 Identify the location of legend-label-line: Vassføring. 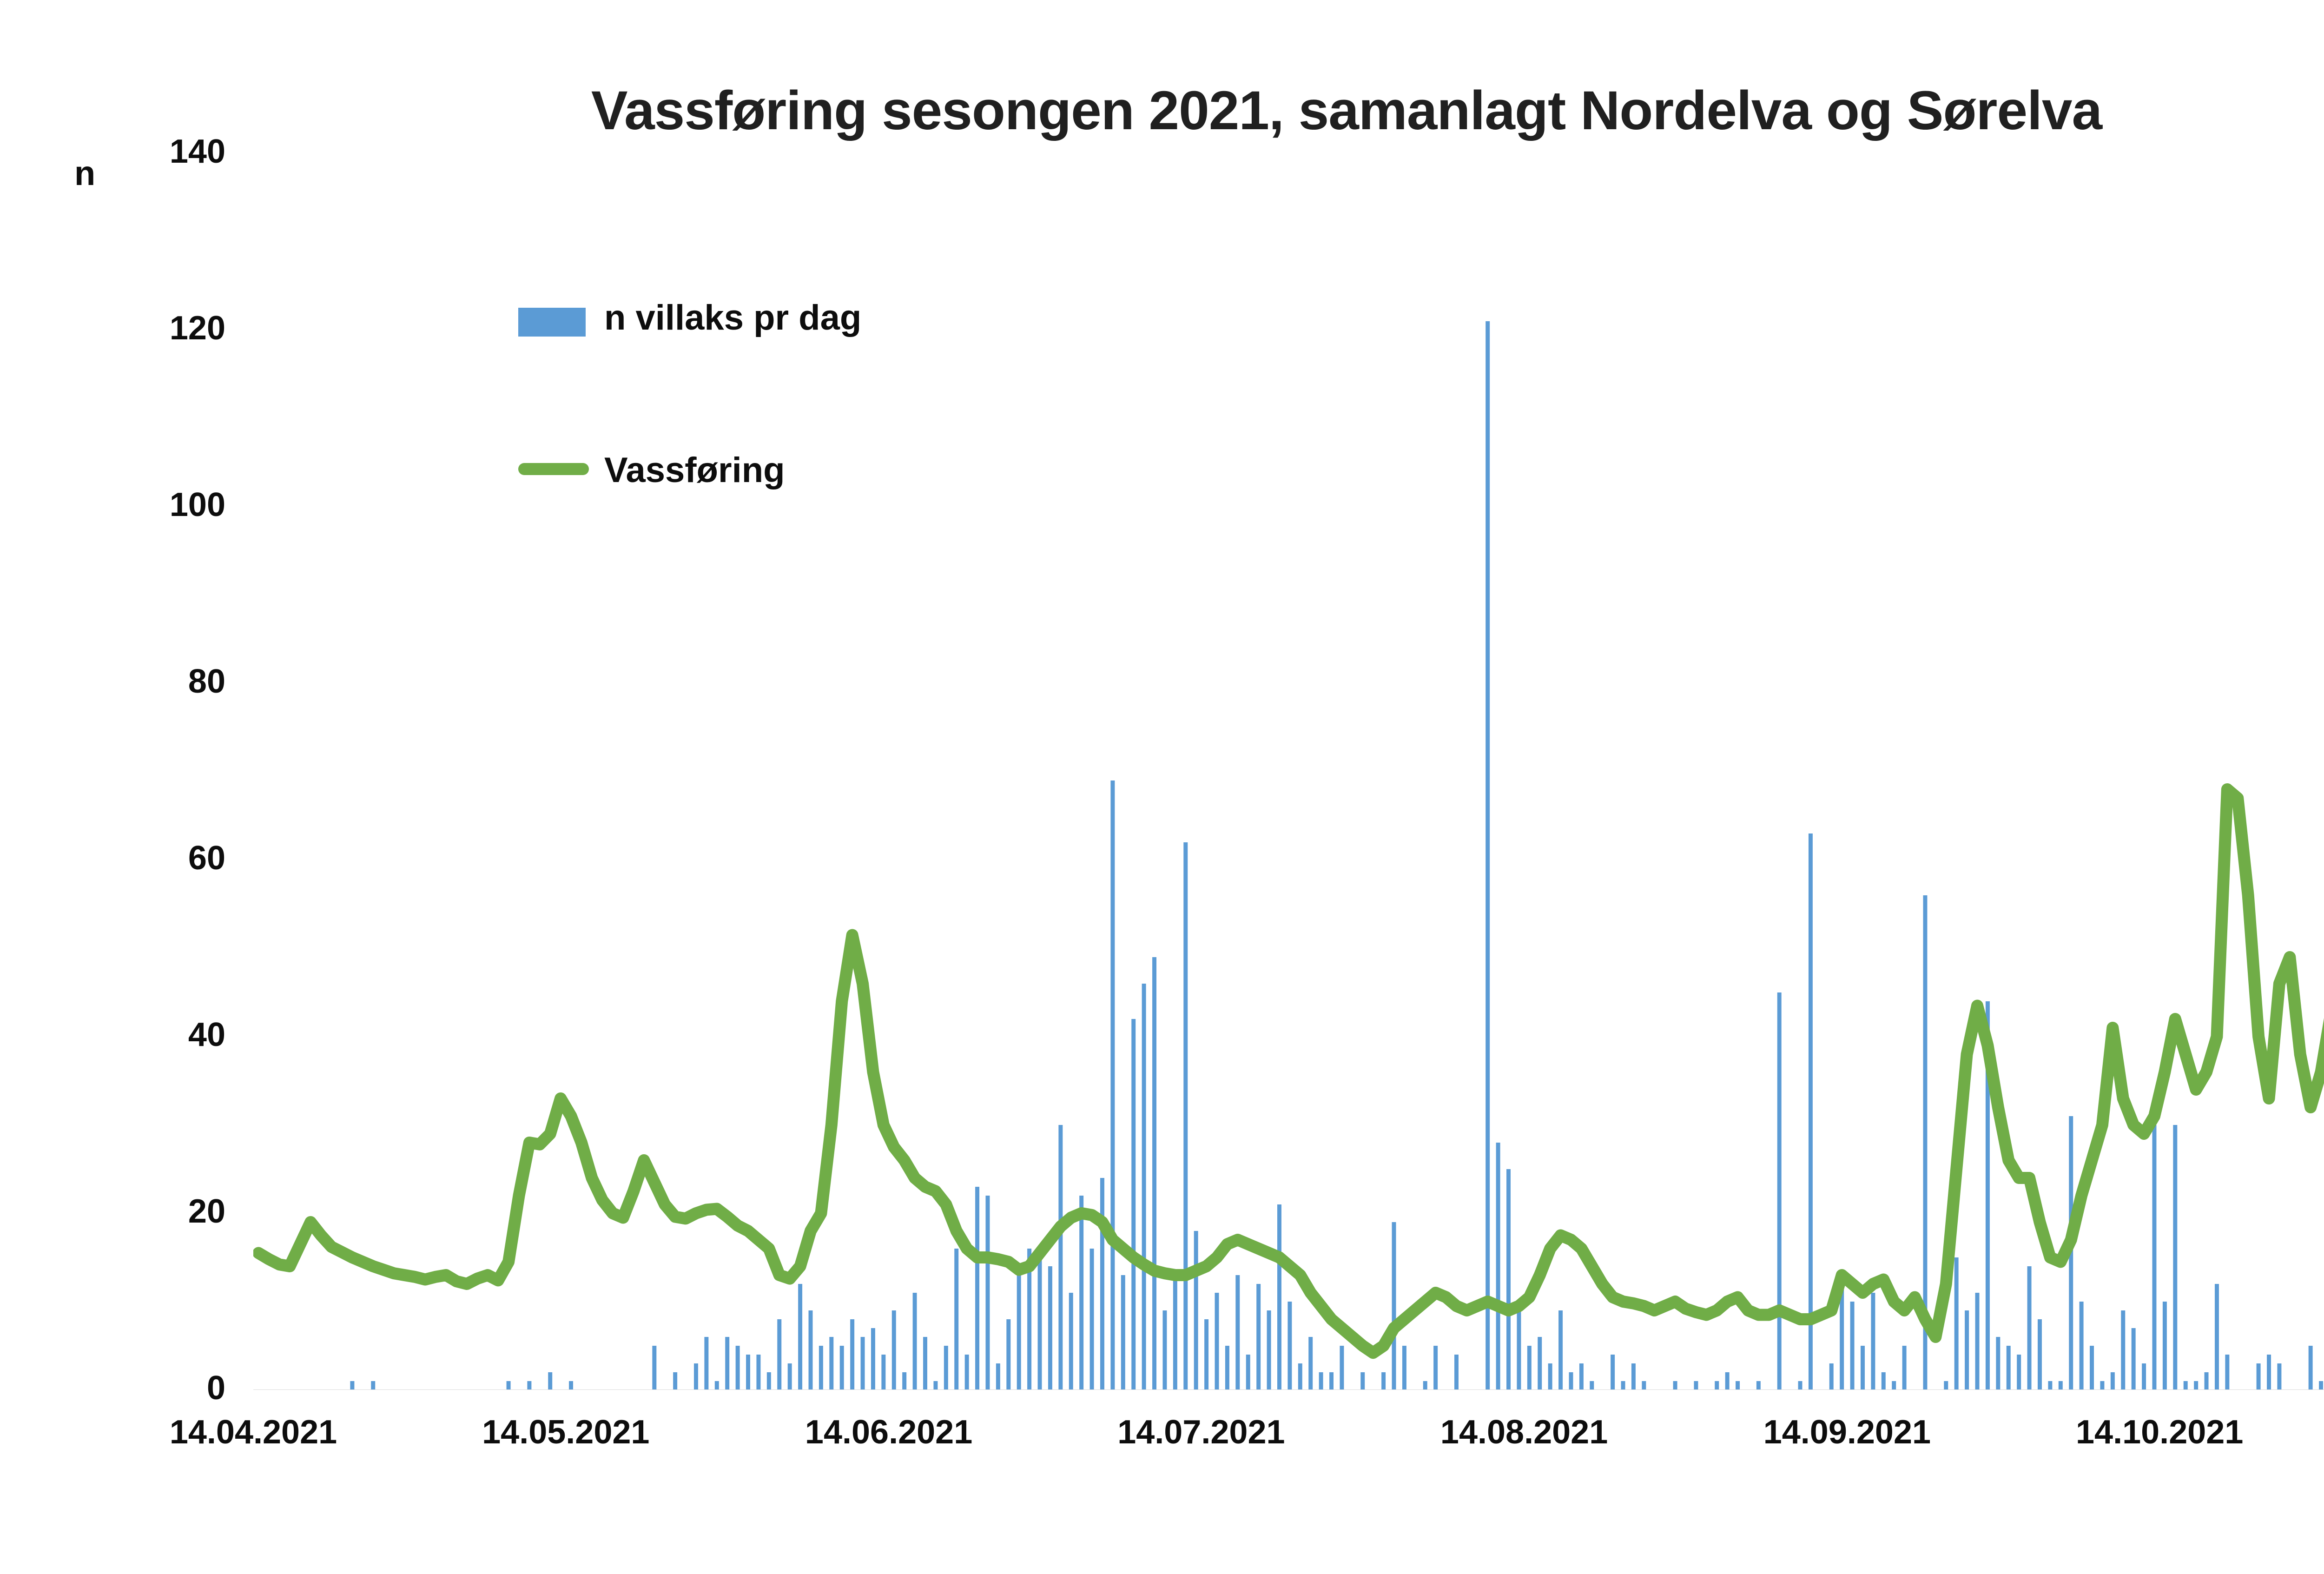
(694, 470).